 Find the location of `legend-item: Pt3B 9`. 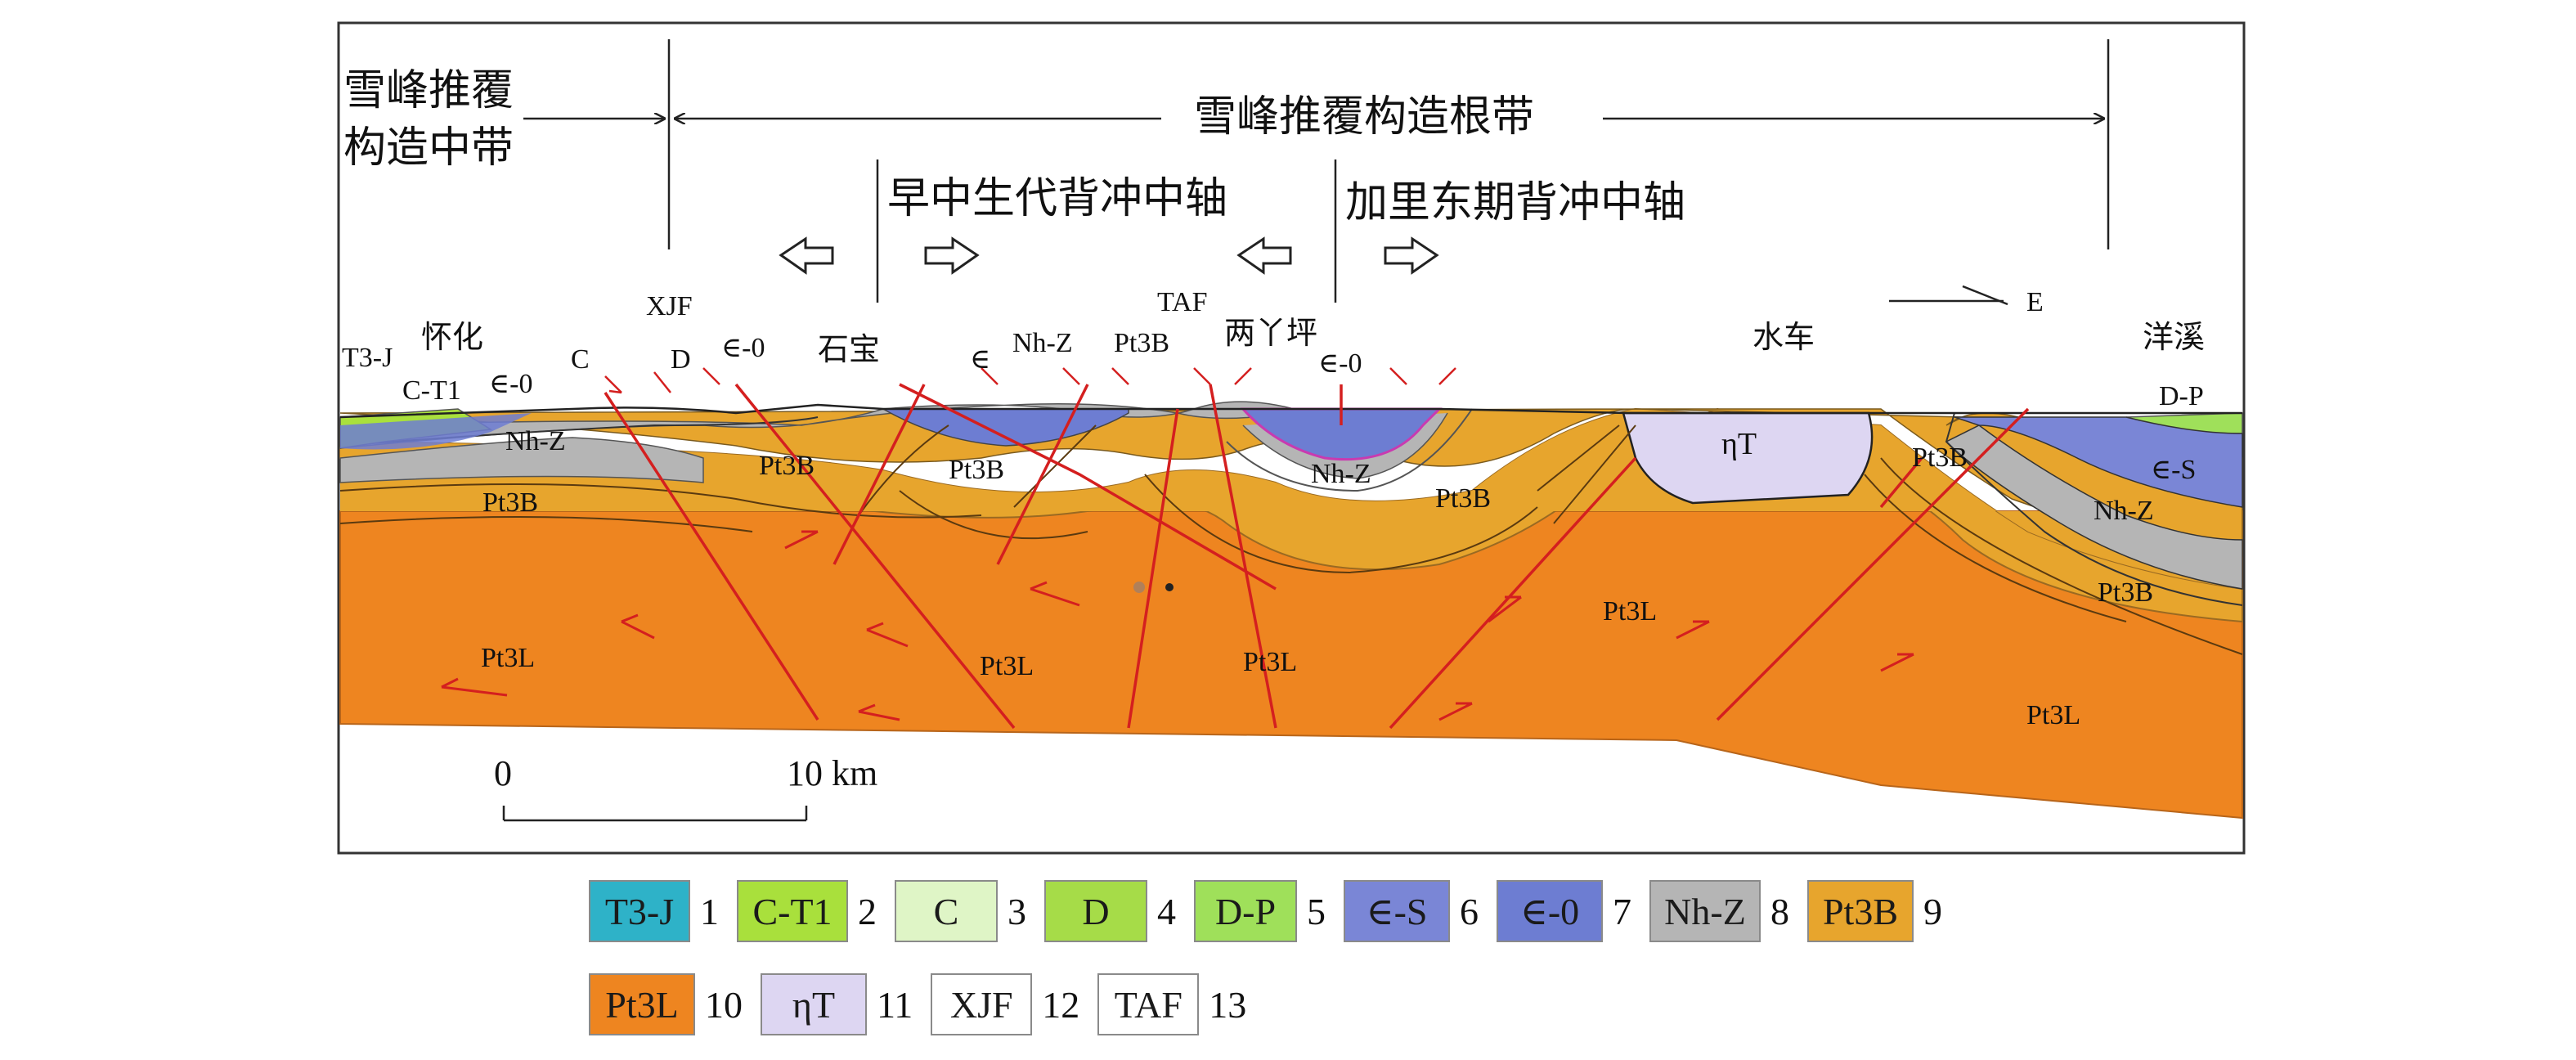

legend-item: Pt3B 9 is located at coordinates (1874, 911).